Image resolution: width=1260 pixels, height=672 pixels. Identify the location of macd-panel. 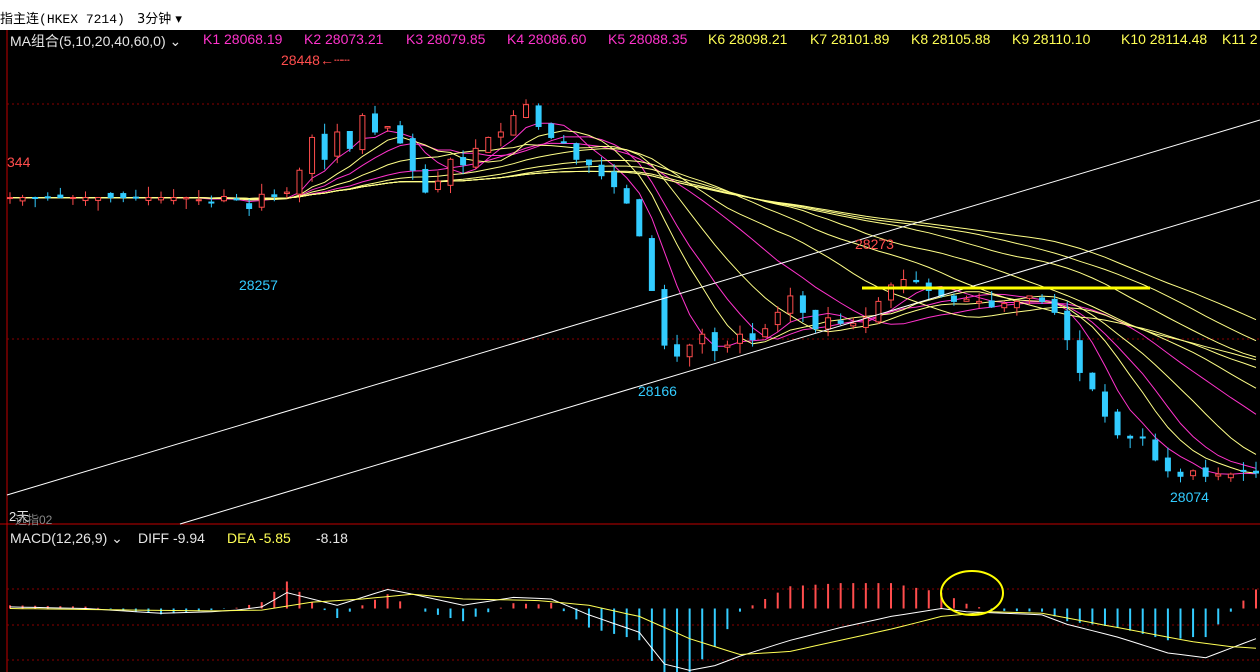
(633, 626).